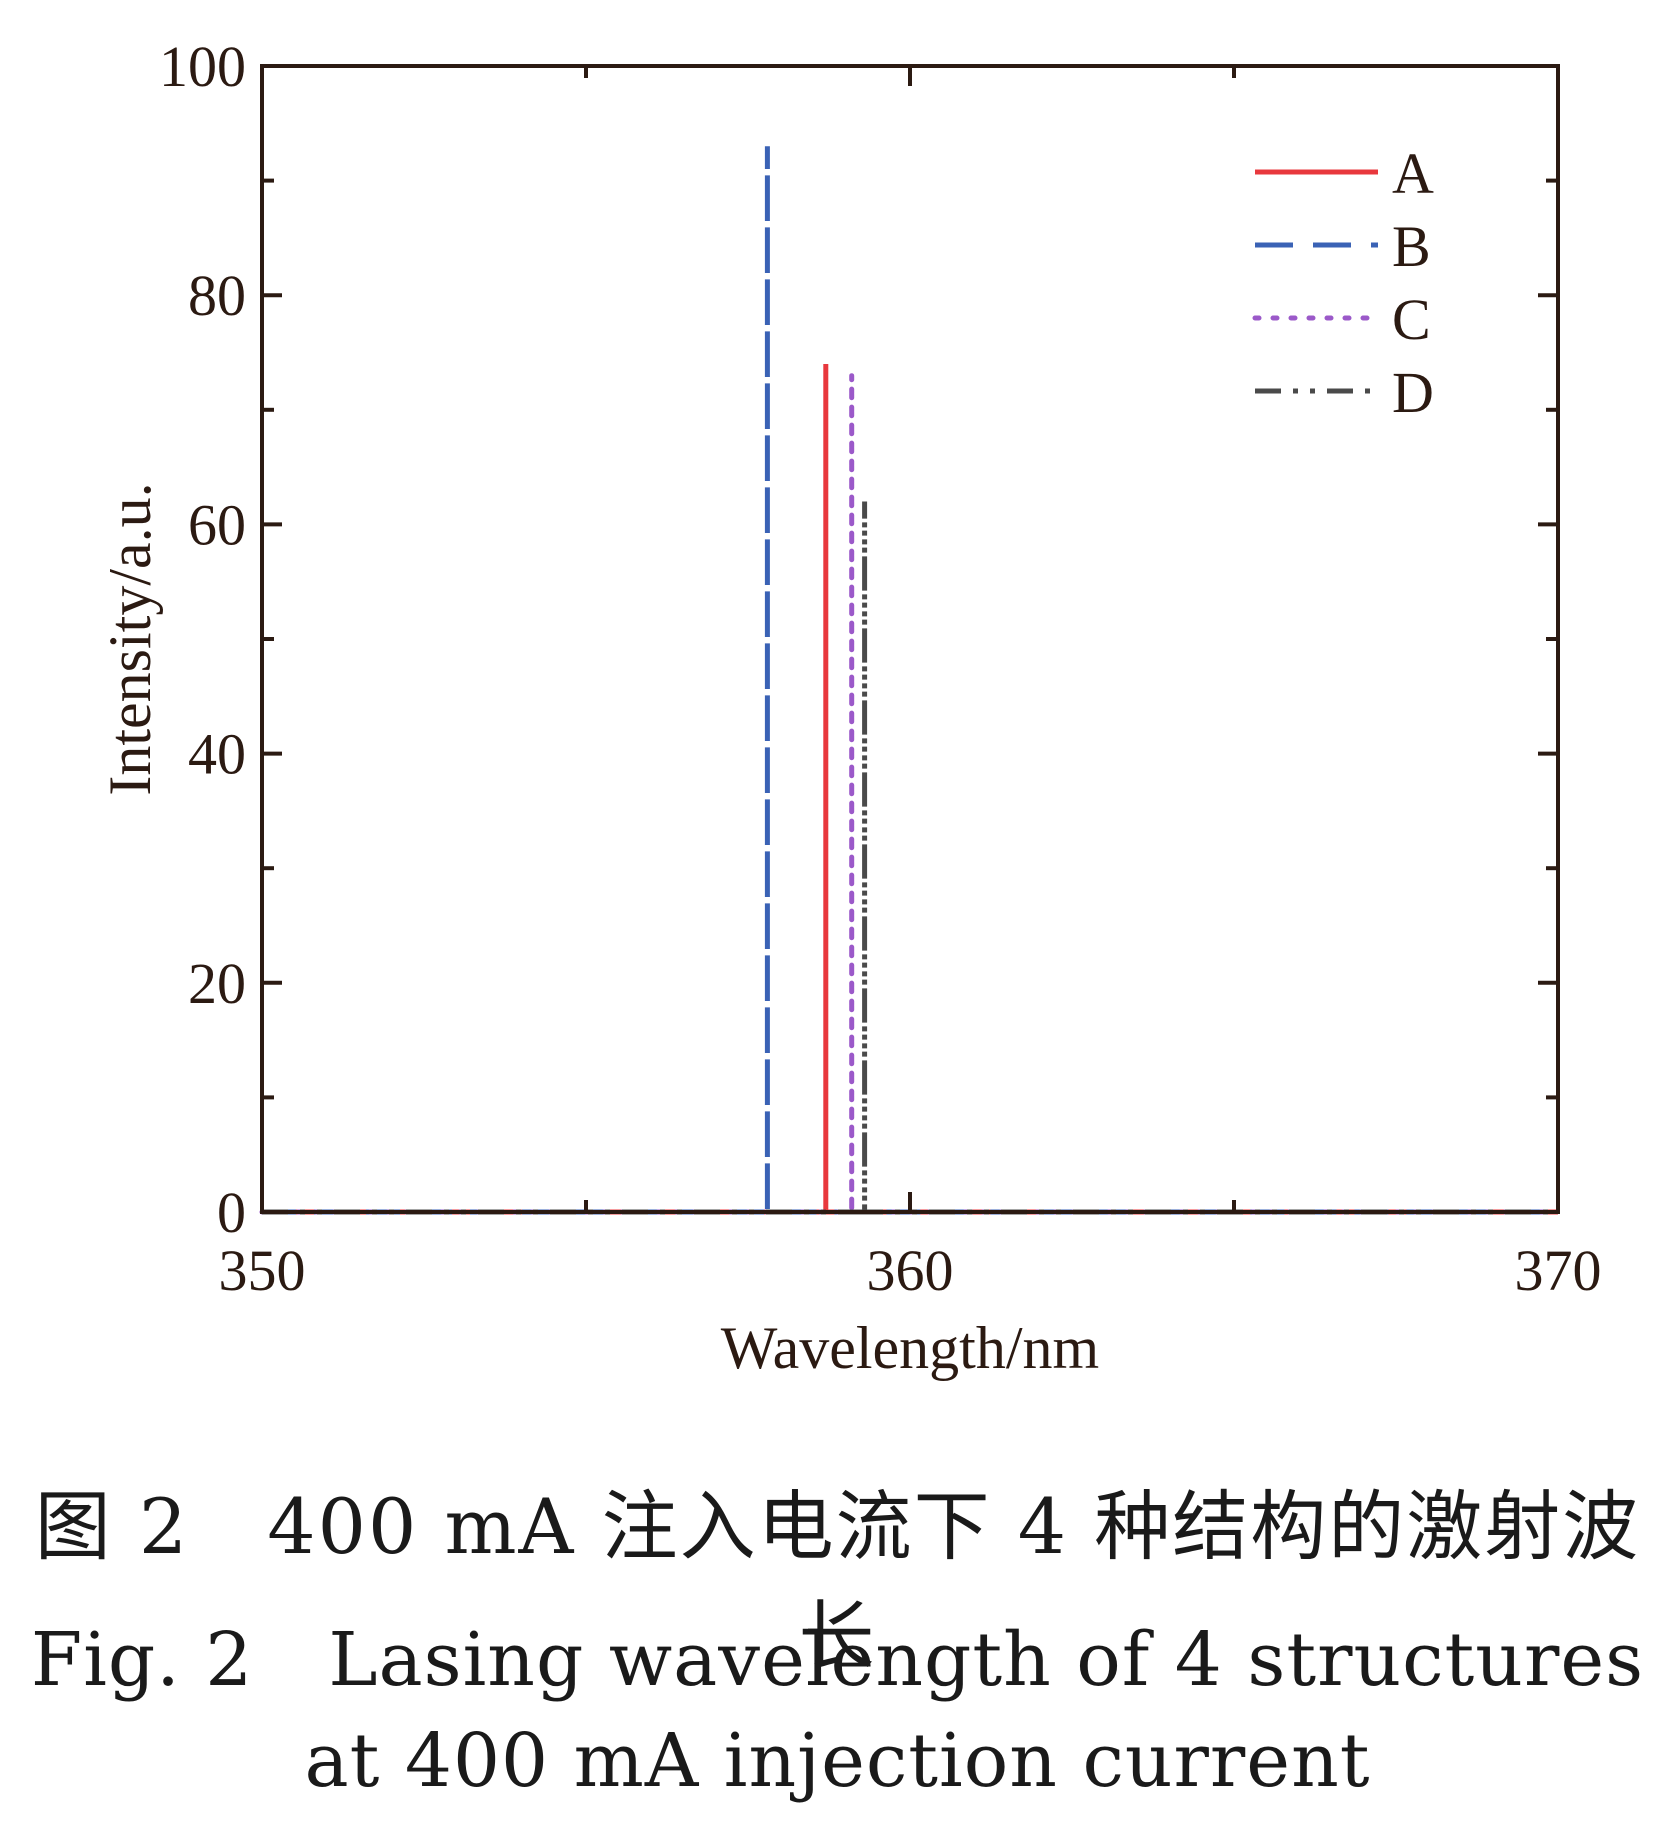 The image size is (1675, 1831). What do you see at coordinates (217, 295) in the screenshot?
I see `y-tick-label: 80` at bounding box center [217, 295].